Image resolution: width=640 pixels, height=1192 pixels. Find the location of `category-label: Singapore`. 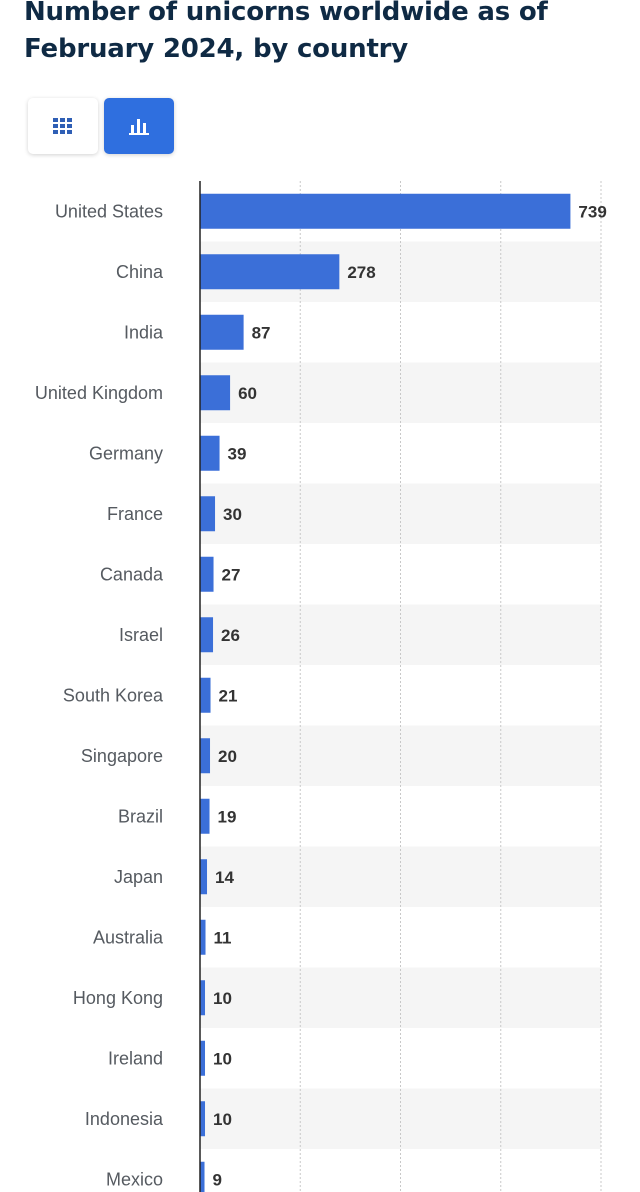

category-label: Singapore is located at coordinates (122, 756).